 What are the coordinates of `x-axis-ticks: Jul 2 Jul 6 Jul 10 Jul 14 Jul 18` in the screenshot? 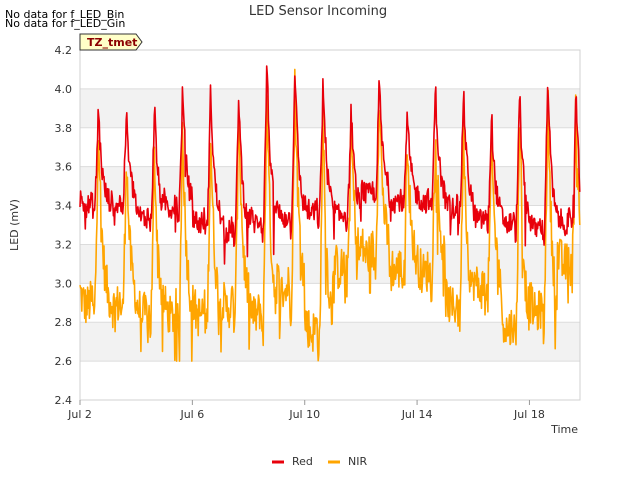 It's located at (306, 410).